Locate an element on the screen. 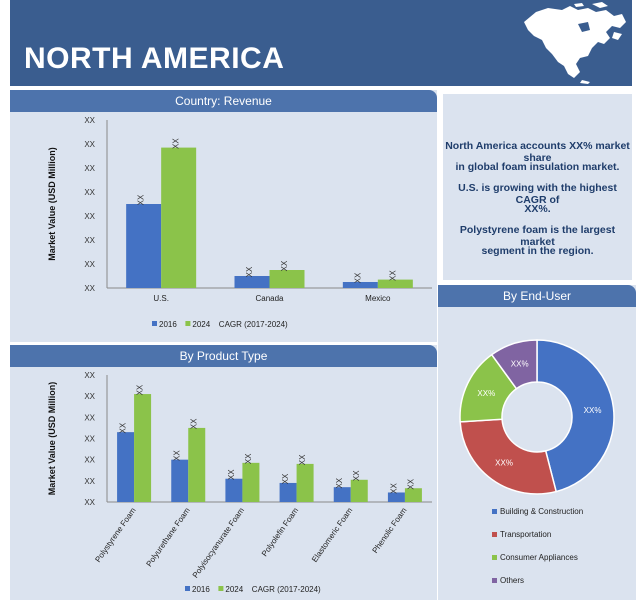  x-tick-label: U.S. is located at coordinates (161, 298).